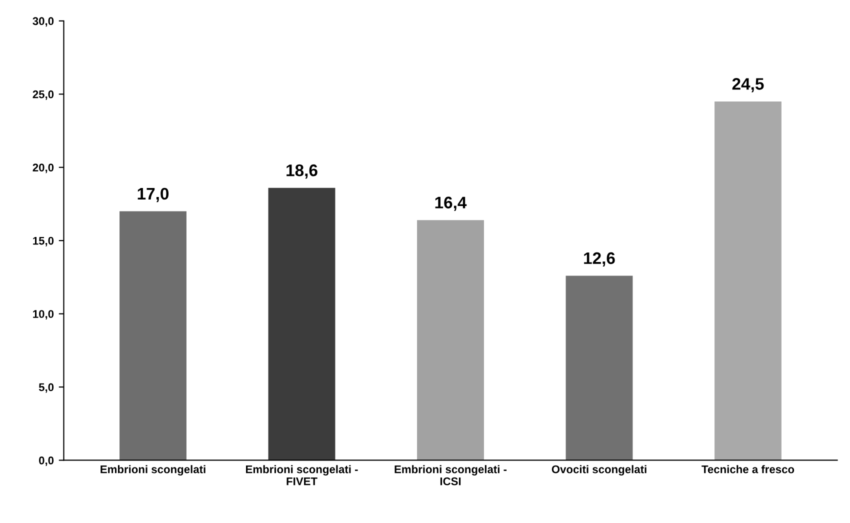  What do you see at coordinates (153, 470) in the screenshot?
I see `x-tick-label: Embrioni scongelati` at bounding box center [153, 470].